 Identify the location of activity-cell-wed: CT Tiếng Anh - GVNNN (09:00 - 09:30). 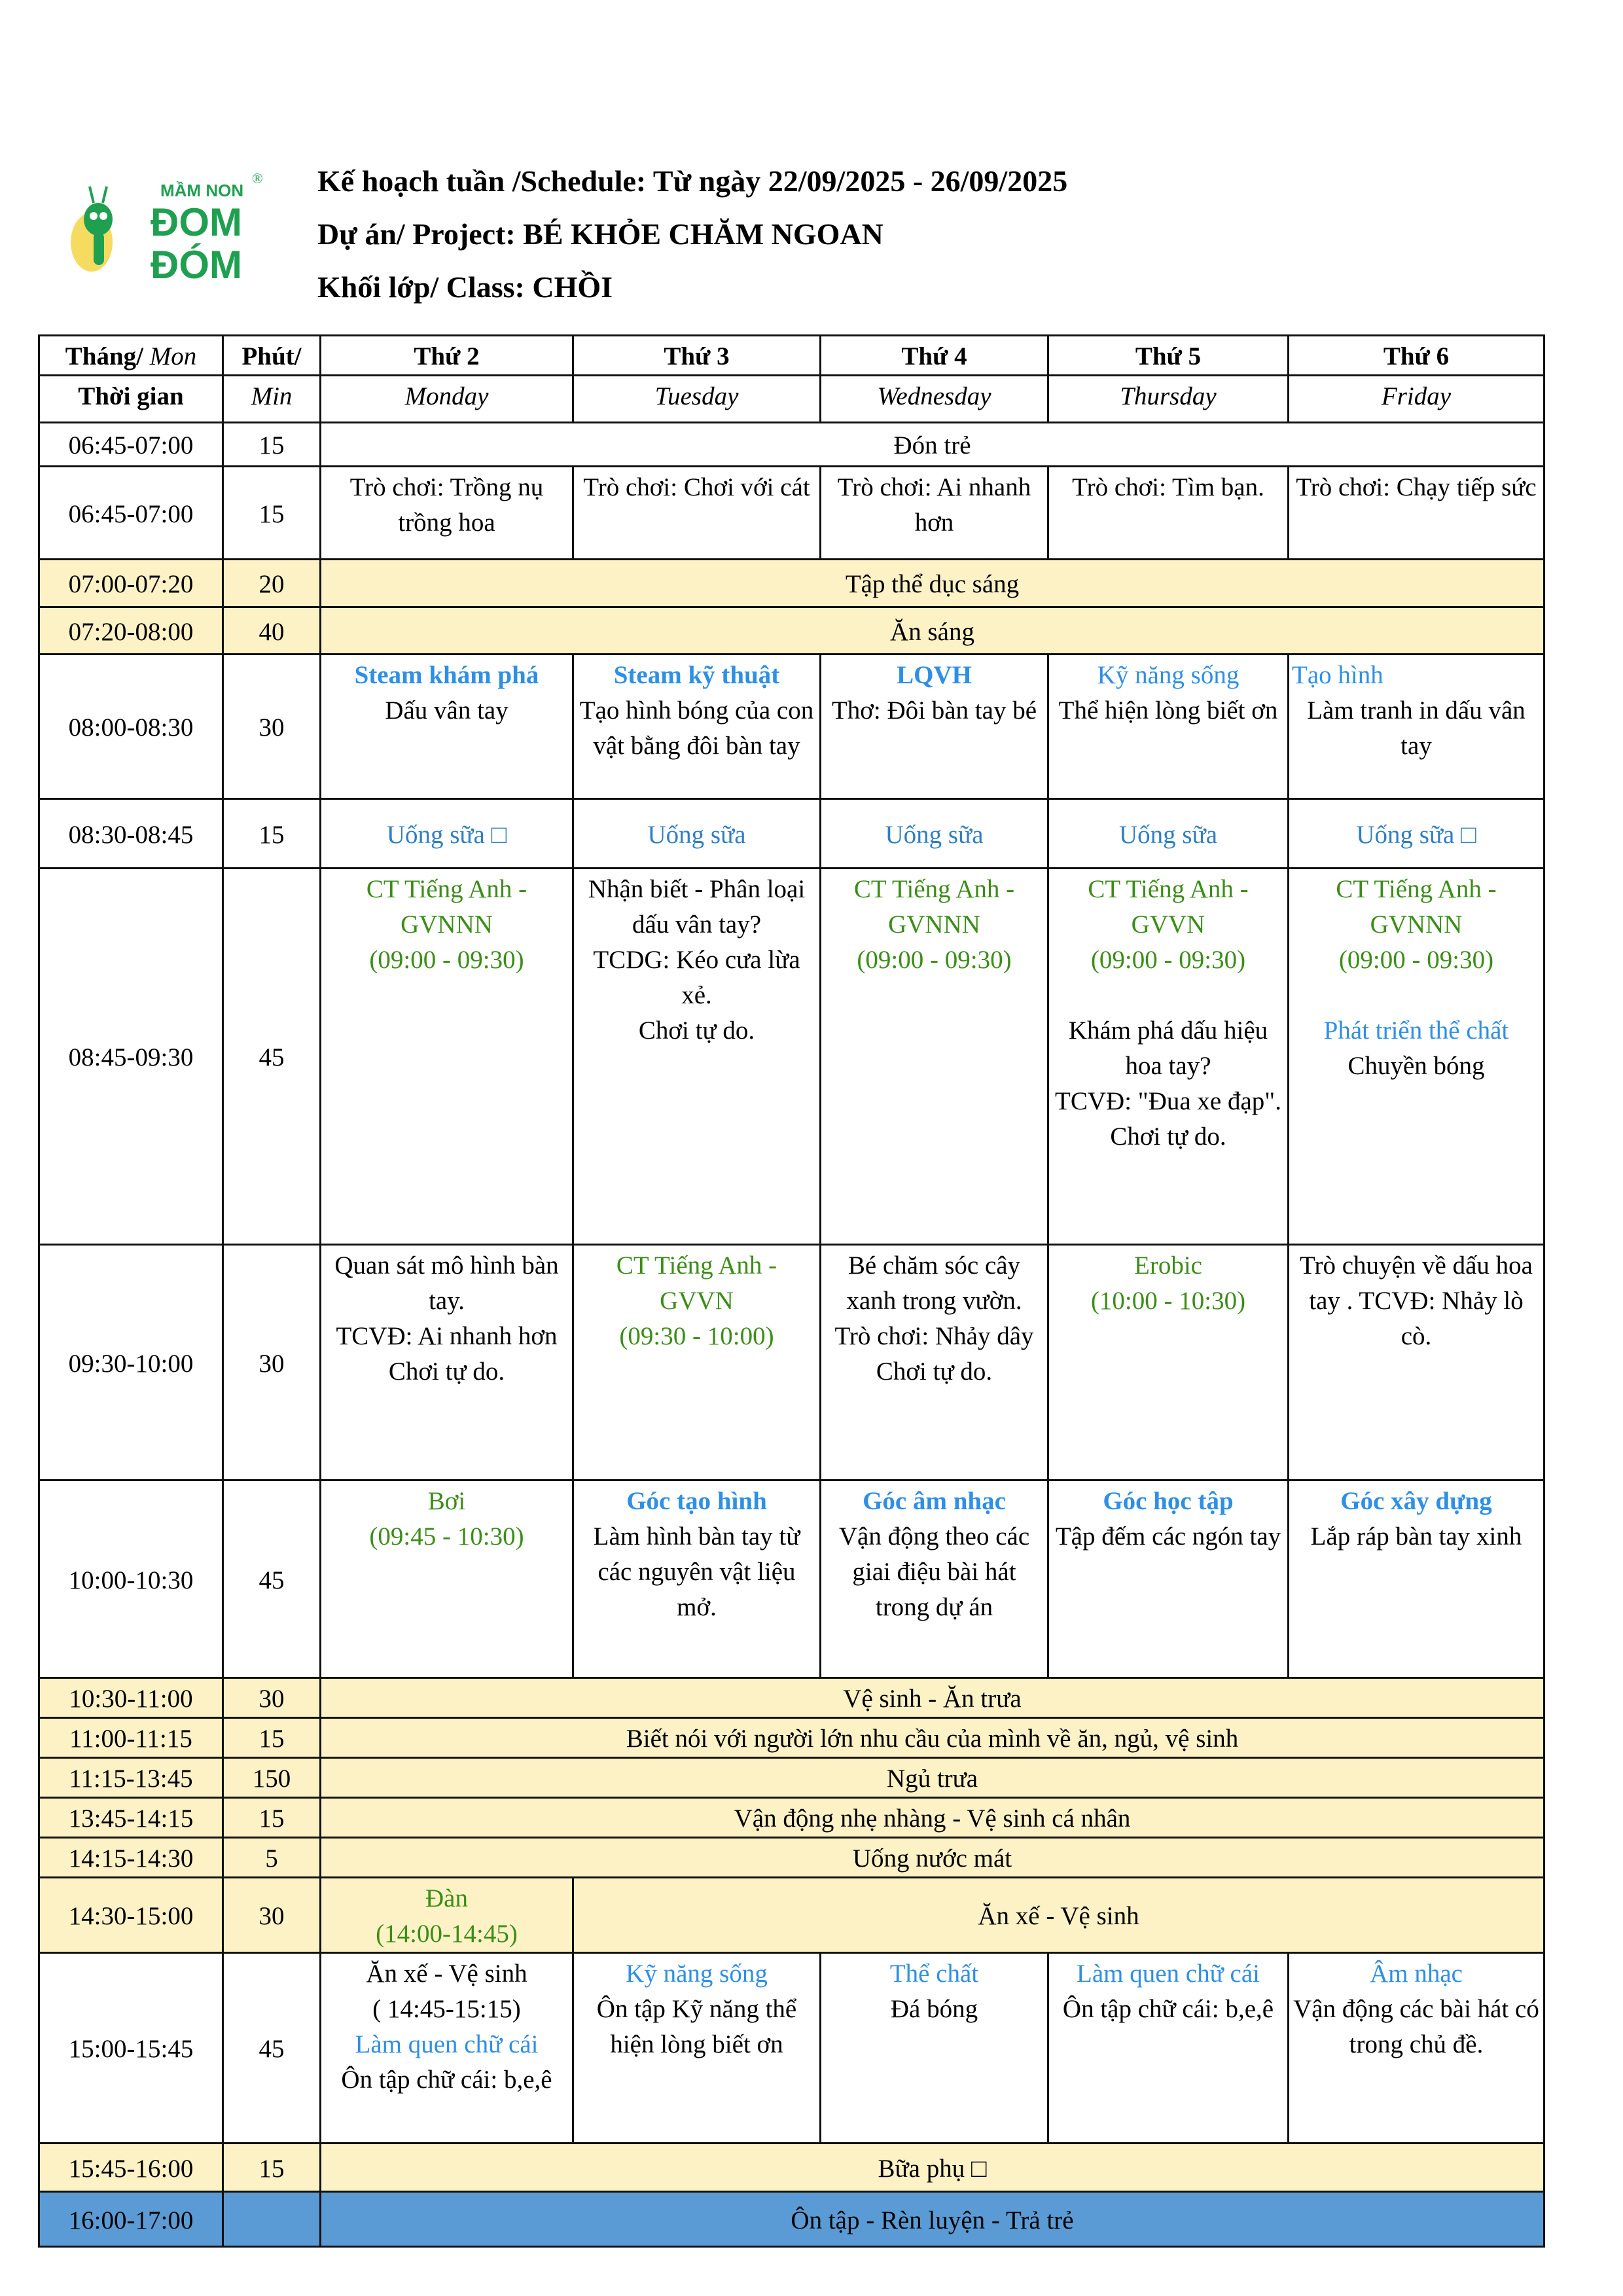
(934, 1056).